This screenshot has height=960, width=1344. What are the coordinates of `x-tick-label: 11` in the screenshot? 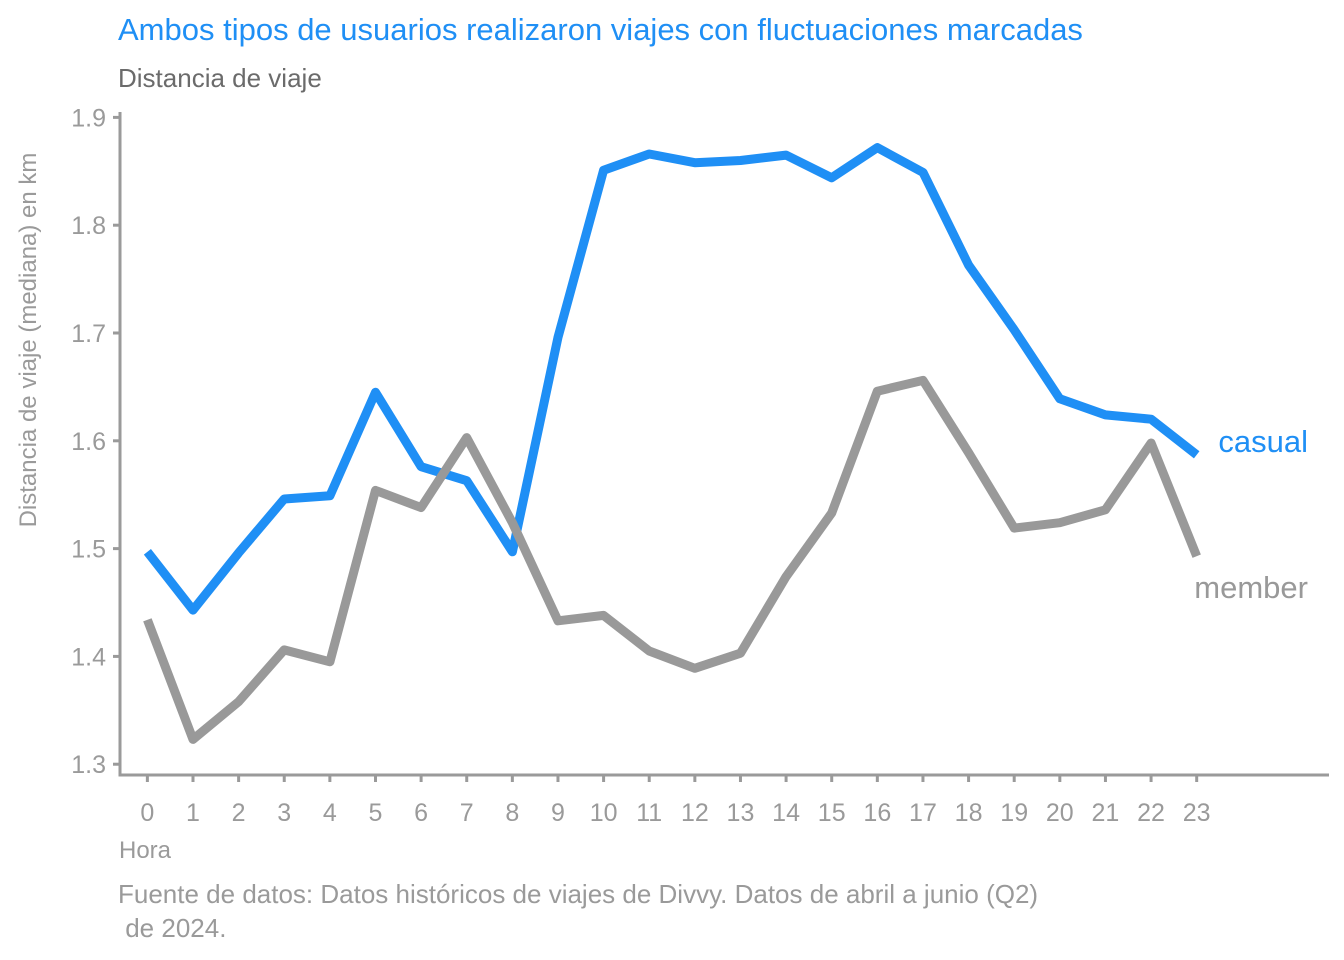 It's located at (649, 813).